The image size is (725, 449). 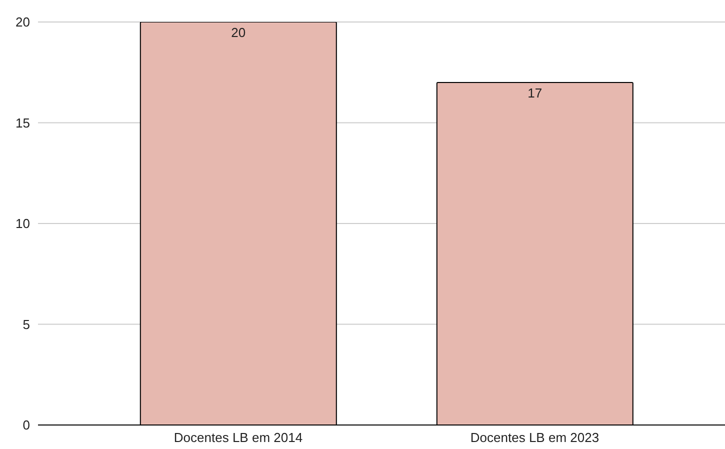 I want to click on y-tick-label: 0, so click(x=26, y=425).